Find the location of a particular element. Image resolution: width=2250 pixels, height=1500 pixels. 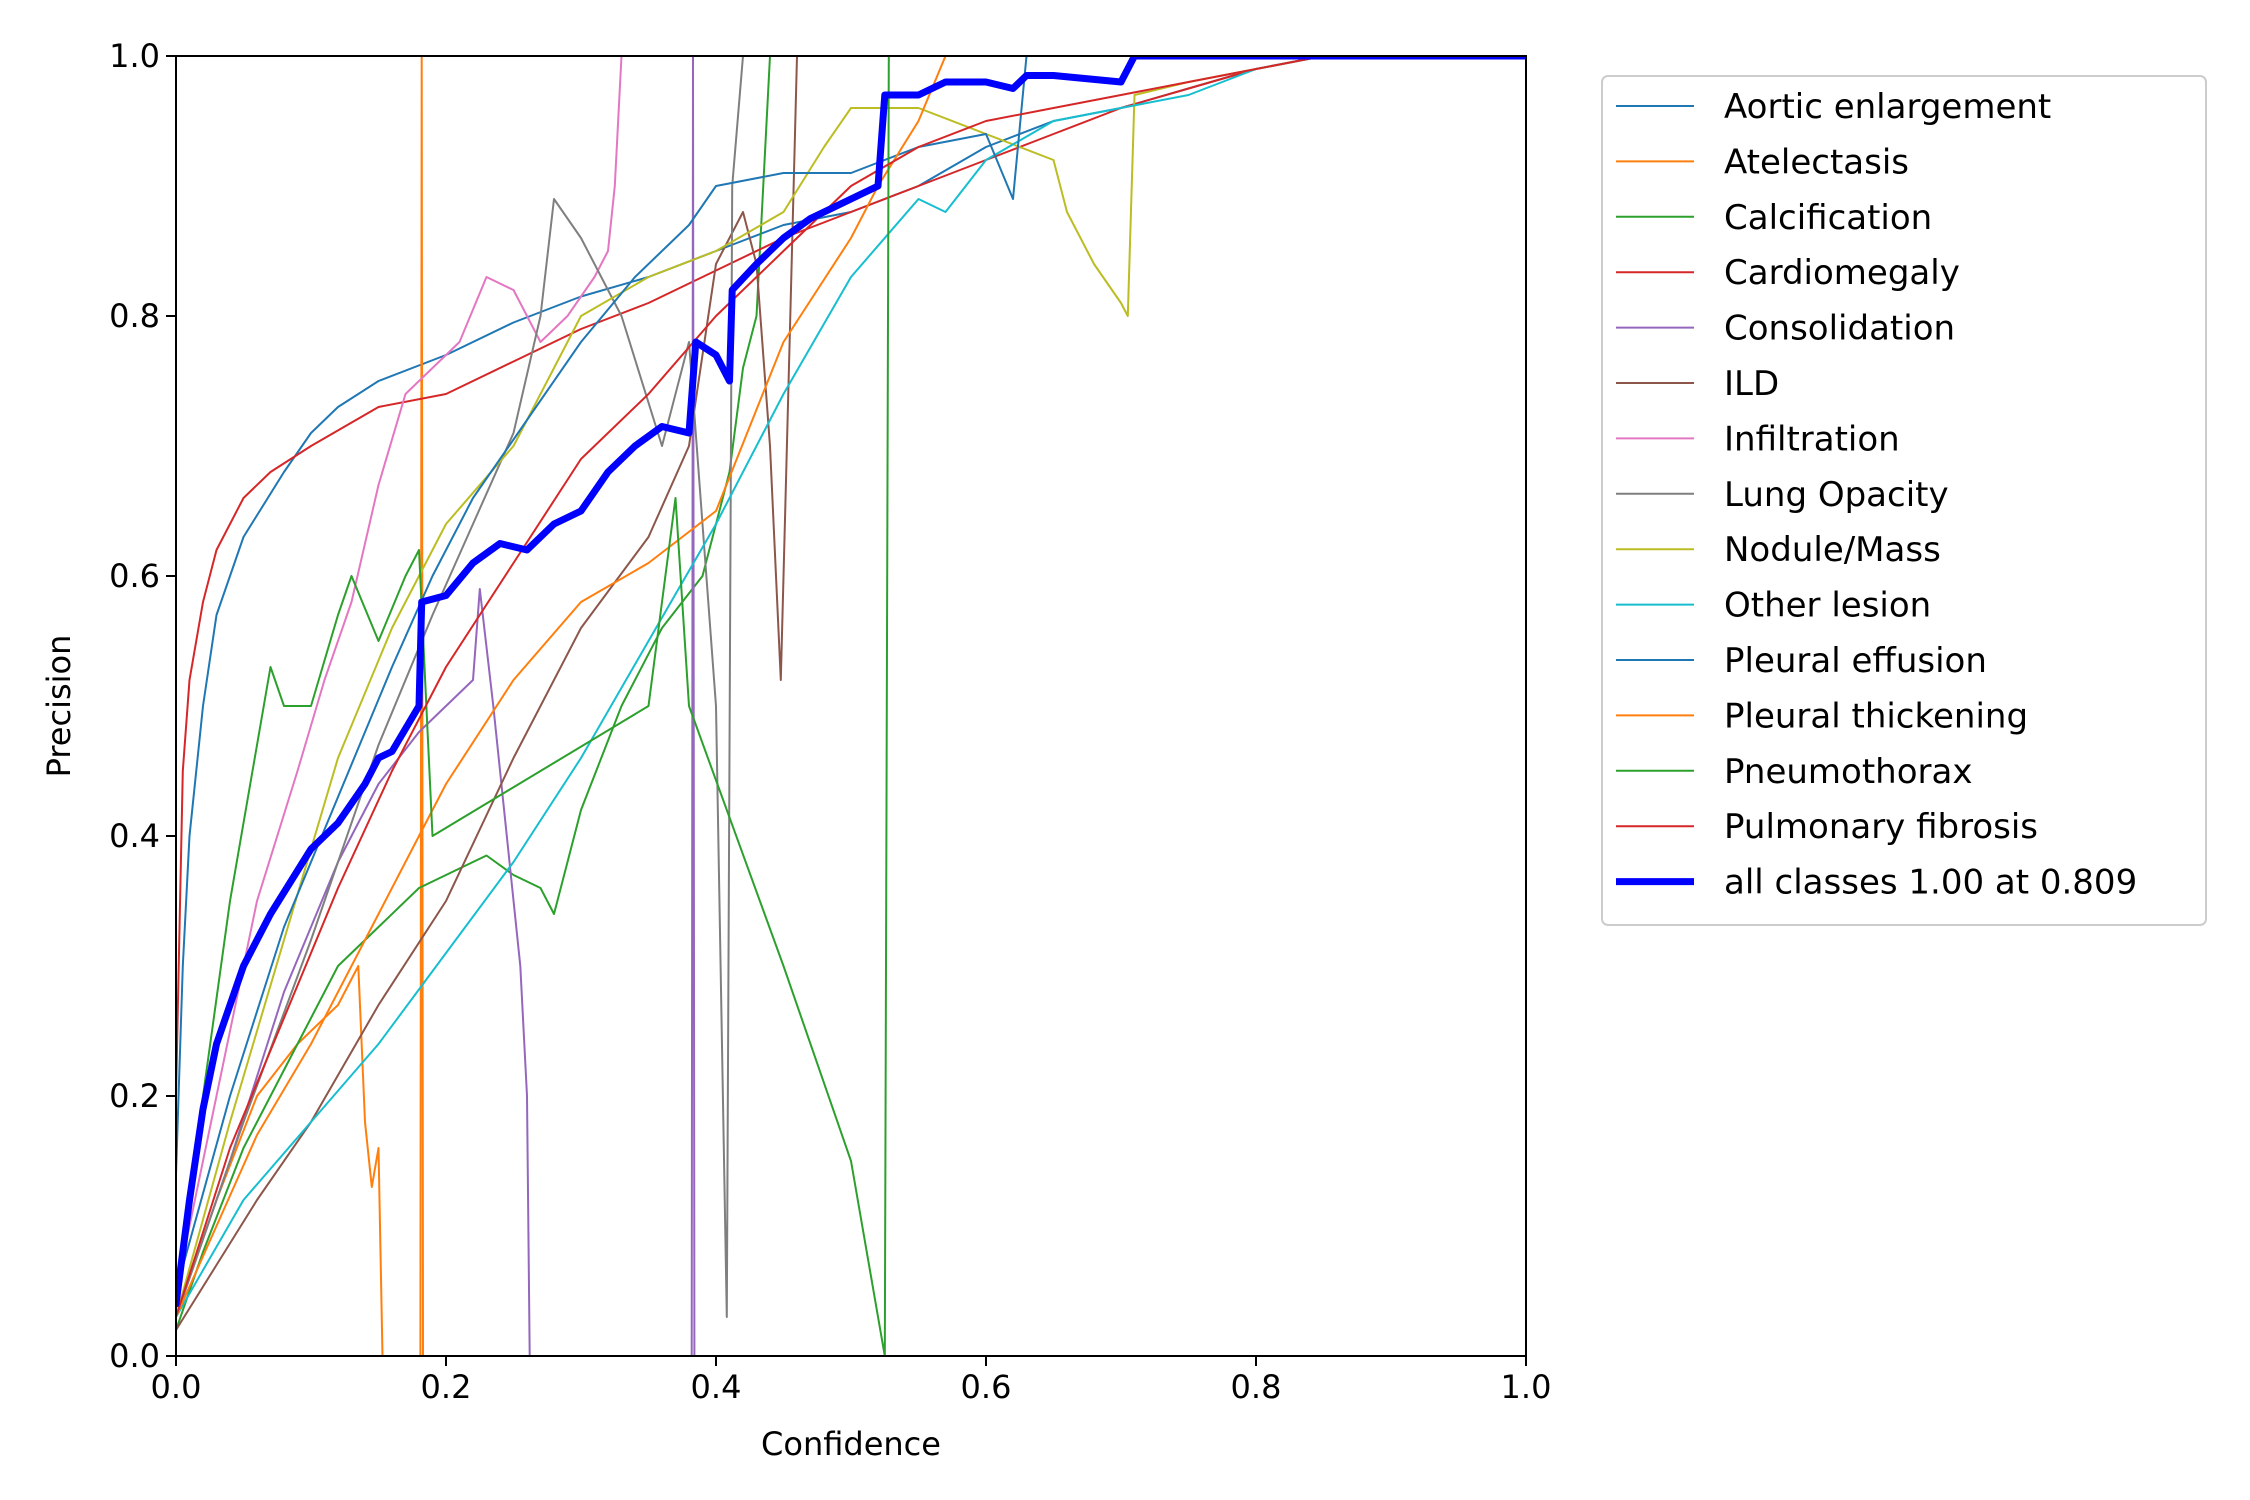

x-tick-label: 0.8 is located at coordinates (1256, 1387).